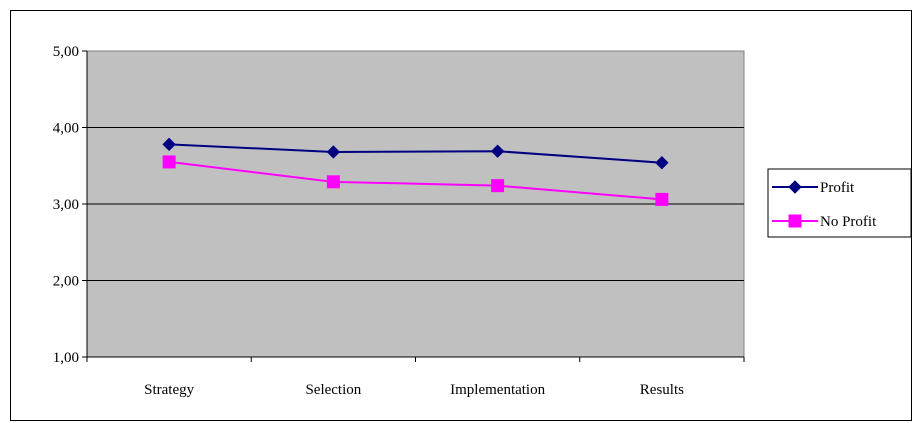 The width and height of the screenshot is (914, 423). I want to click on y-tick-label: 2,00, so click(66, 282).